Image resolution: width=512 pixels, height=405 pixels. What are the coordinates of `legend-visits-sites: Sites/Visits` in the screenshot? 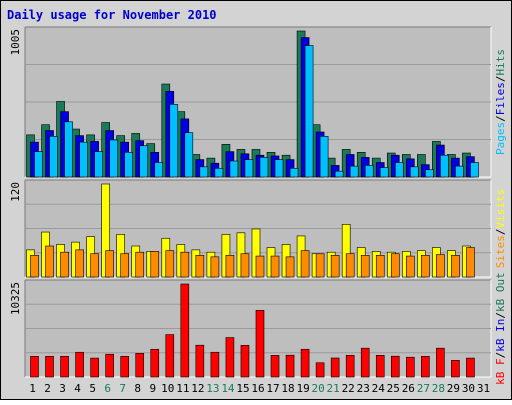 It's located at (500, 229).